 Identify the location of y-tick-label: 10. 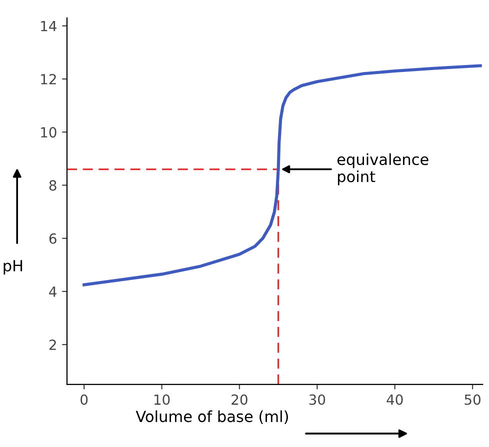
(48, 132).